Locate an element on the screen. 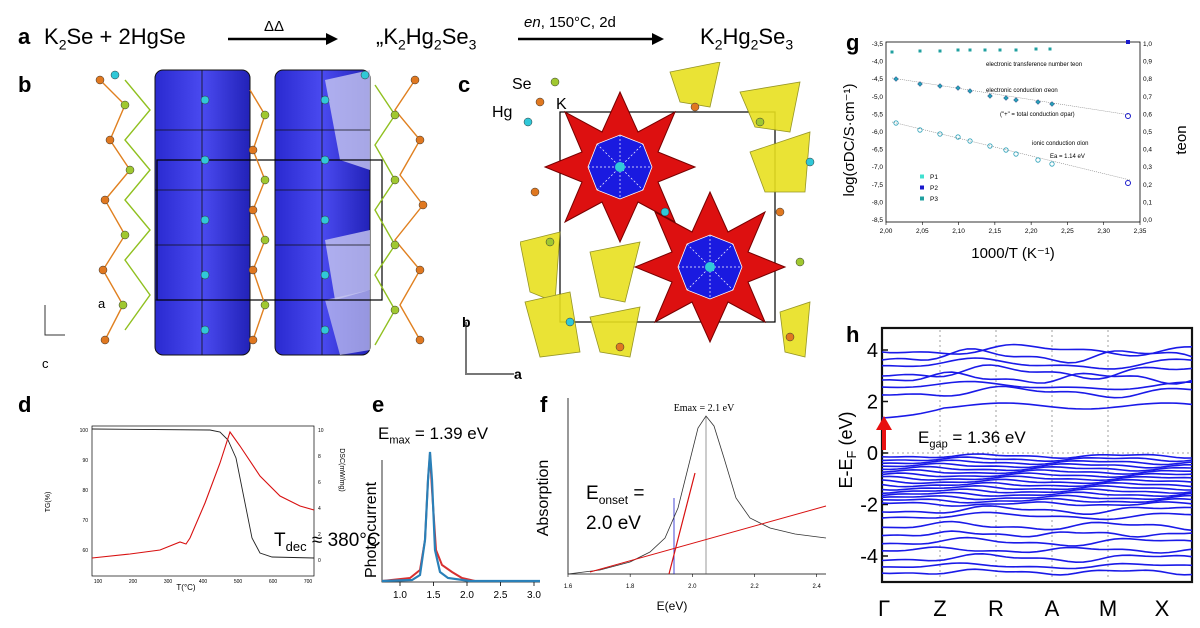 The width and height of the screenshot is (1200, 628). d-ytick-label: 100 is located at coordinates (84, 431).